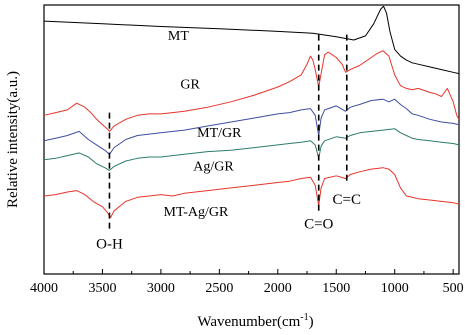  Describe the element at coordinates (255, 321) in the screenshot. I see `x-axis-label: Wavenumber(cm-1)` at that location.